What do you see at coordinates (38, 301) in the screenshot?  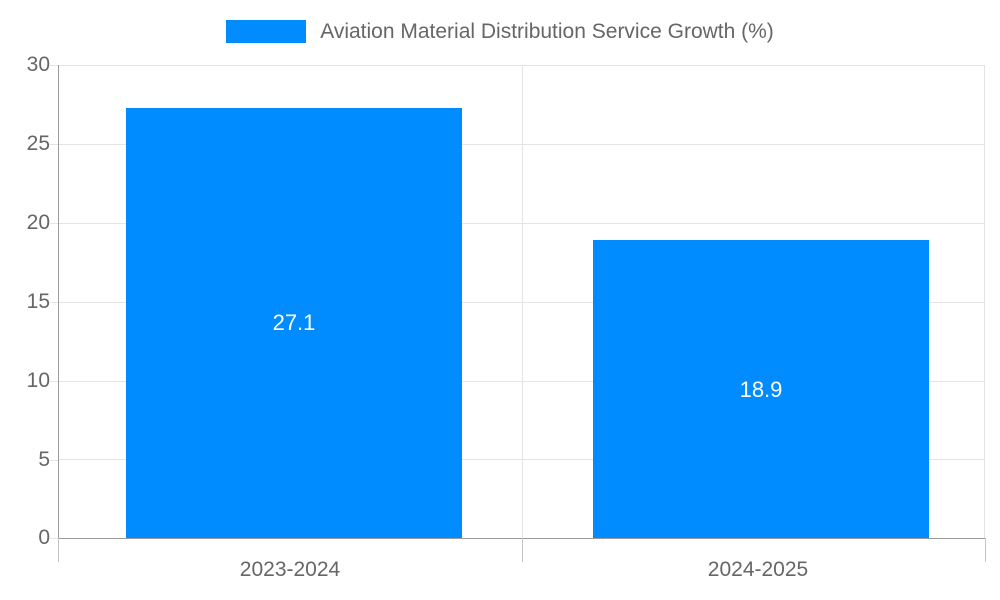 I see `y-tick-label-15: 15` at bounding box center [38, 301].